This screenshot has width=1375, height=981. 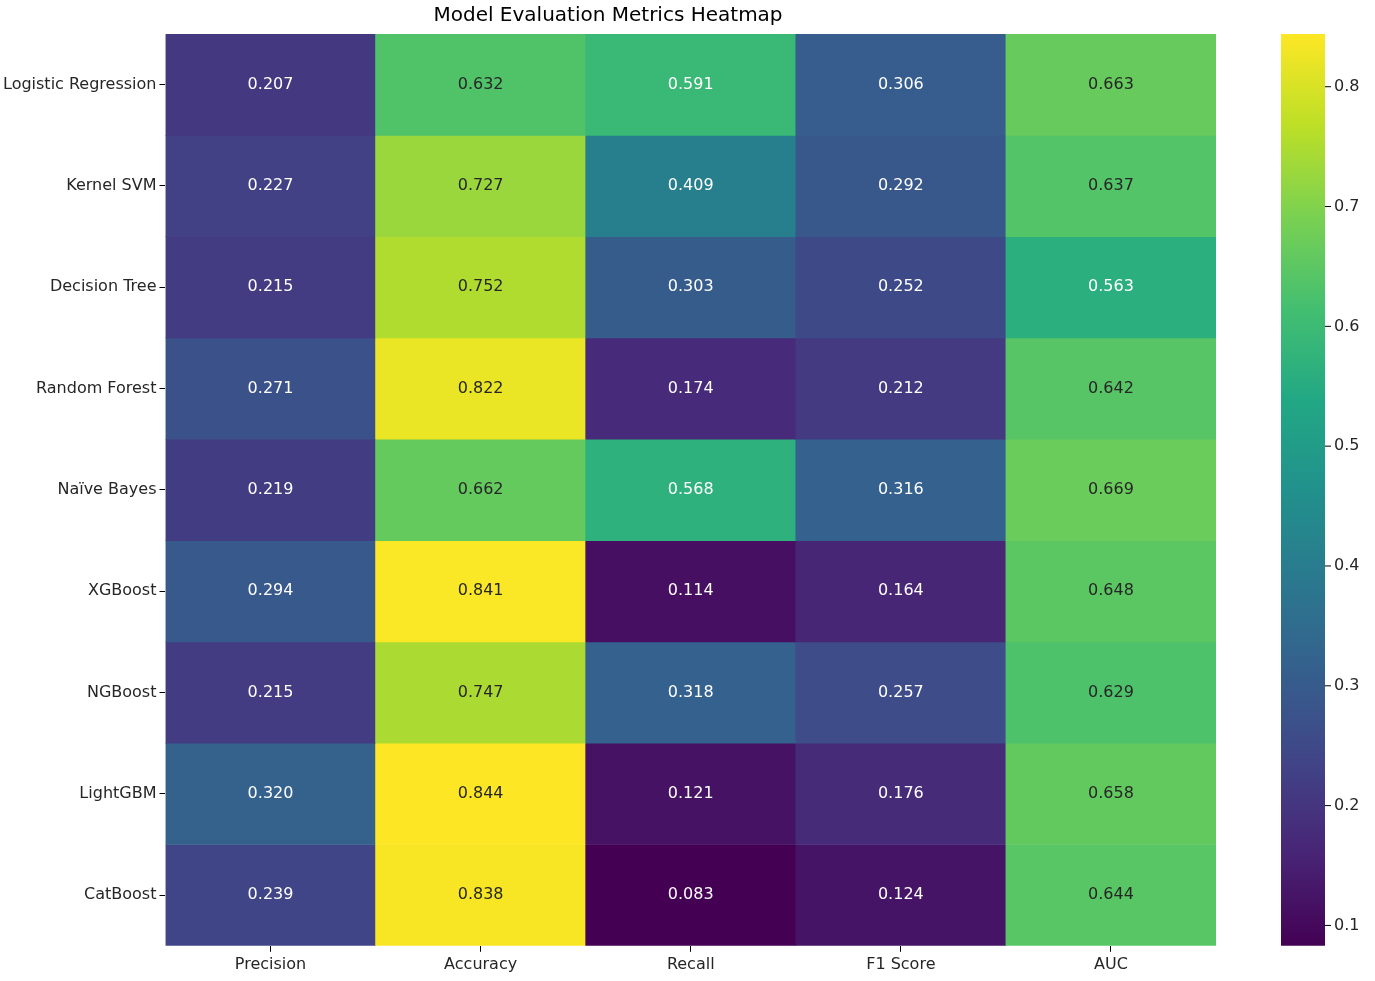 I want to click on data-label: 0.669, so click(x=1111, y=489).